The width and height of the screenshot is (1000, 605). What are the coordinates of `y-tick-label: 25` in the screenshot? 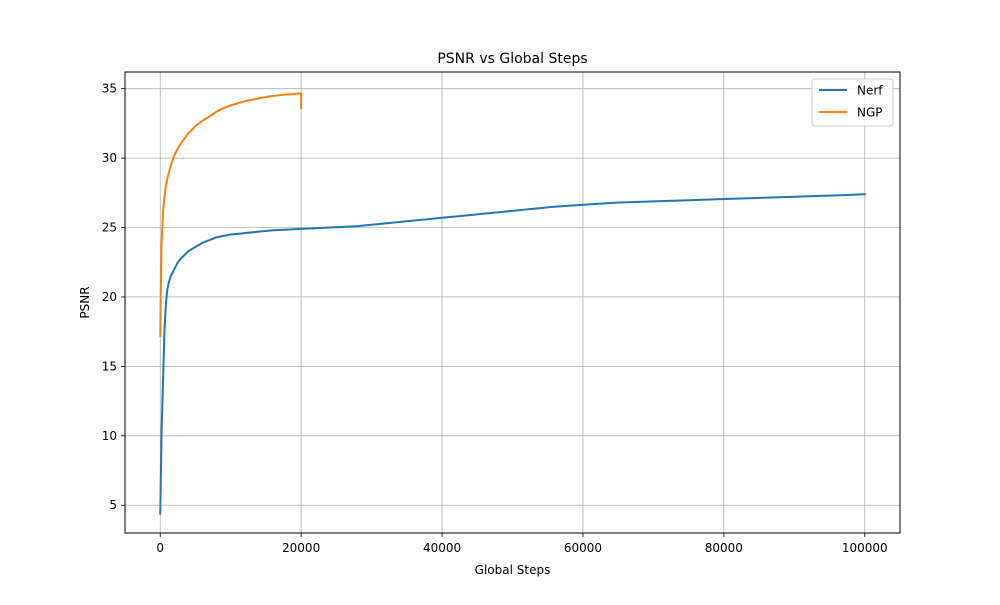 It's located at (109, 228).